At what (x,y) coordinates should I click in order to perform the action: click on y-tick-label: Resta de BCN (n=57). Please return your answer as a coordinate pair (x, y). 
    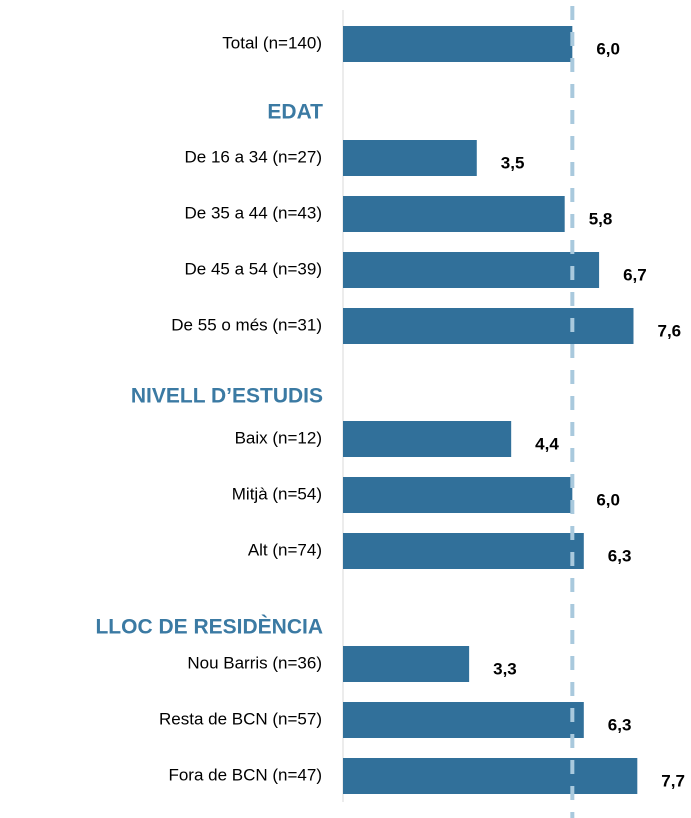
    Looking at the image, I should click on (240, 718).